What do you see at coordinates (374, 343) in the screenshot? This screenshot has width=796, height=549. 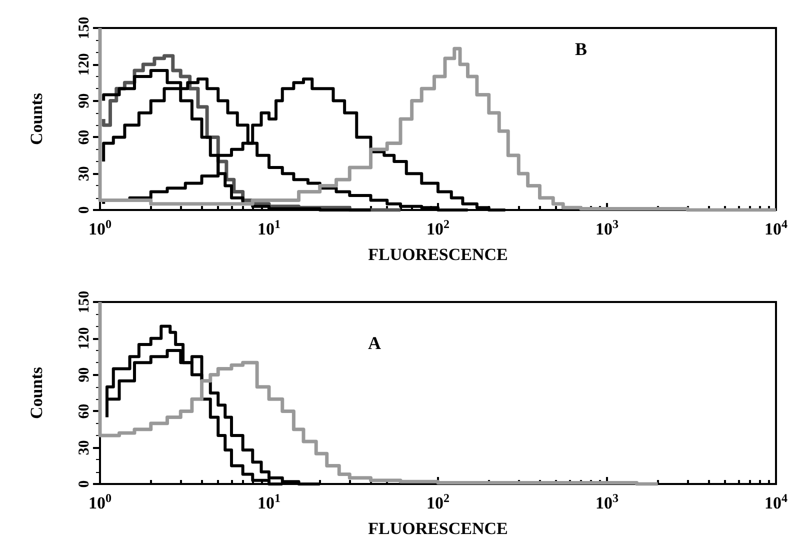 I see `annotation: A` at bounding box center [374, 343].